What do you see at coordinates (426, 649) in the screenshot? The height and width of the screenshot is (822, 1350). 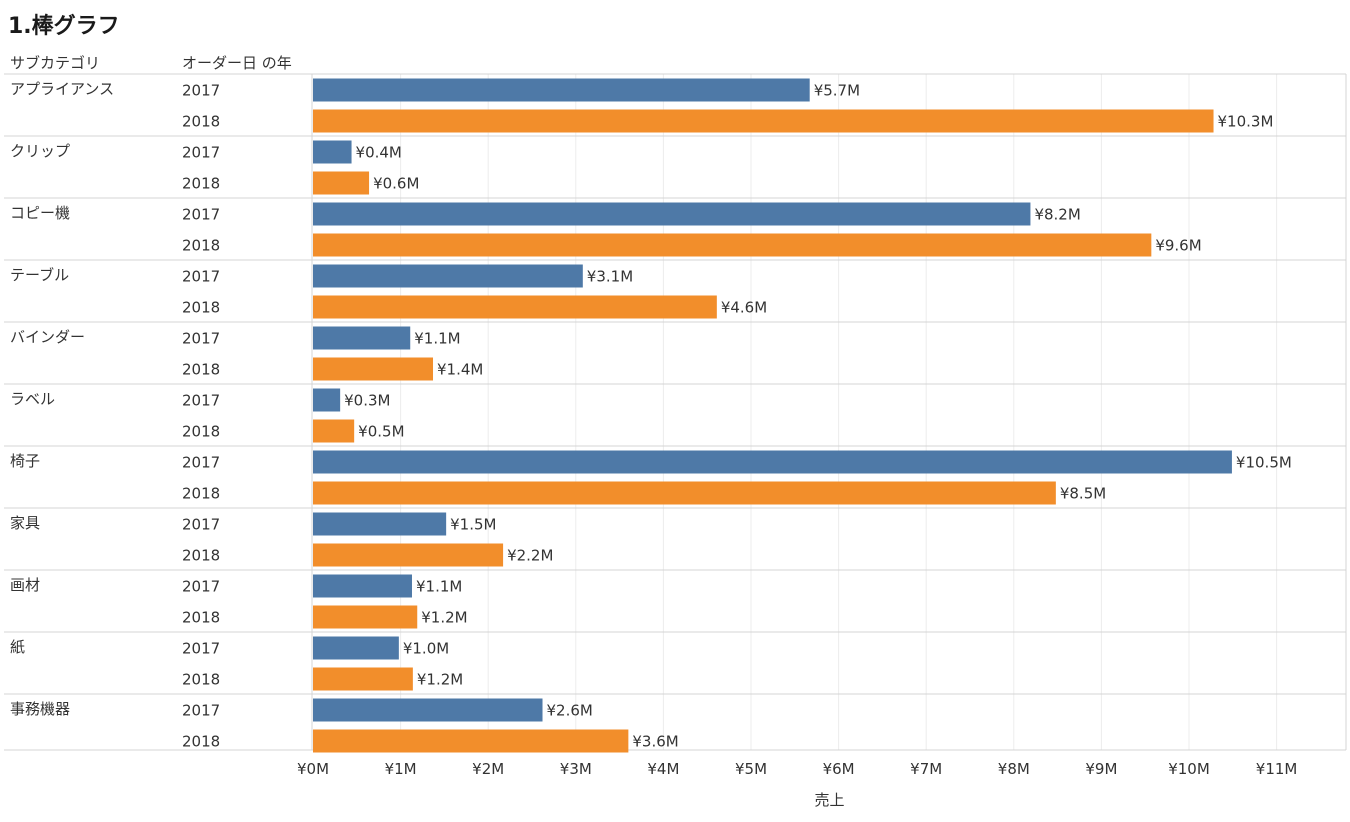 I see `bar-value-label: ¥1.0M` at bounding box center [426, 649].